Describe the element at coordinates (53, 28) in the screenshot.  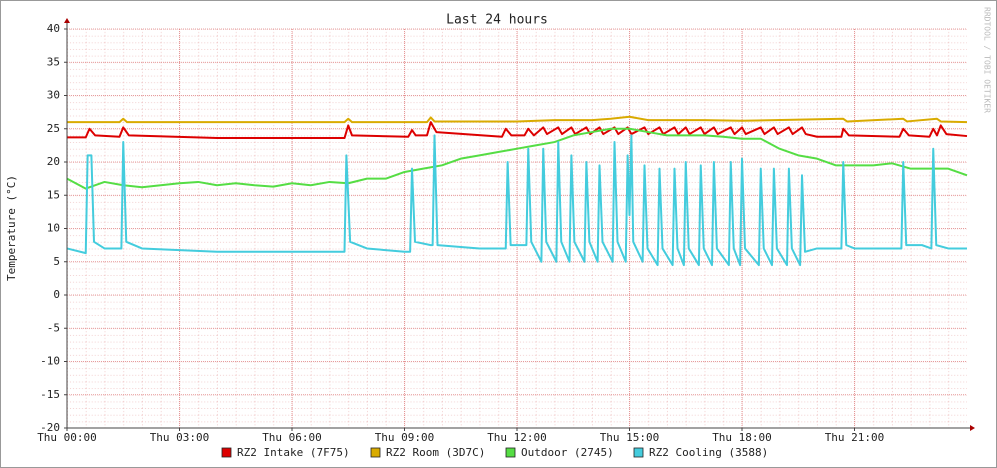
I see `y-tick-label: 40` at that location.